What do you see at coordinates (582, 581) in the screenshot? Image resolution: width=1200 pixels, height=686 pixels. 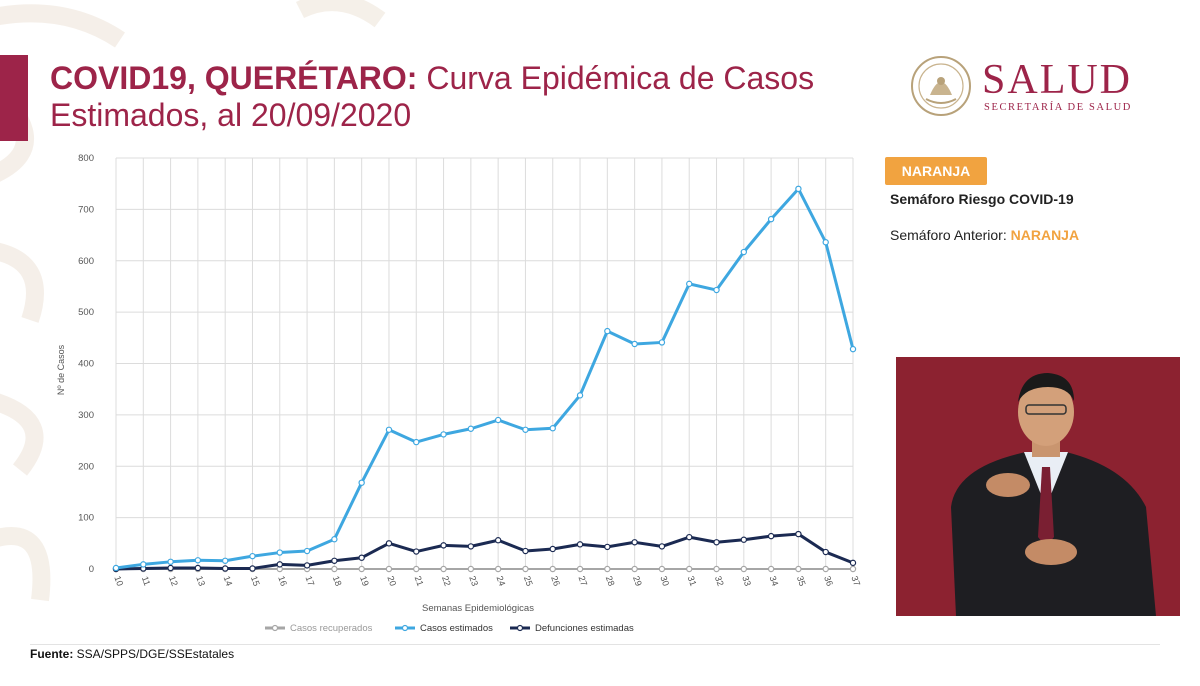 I see `x-tick-label: 27` at bounding box center [582, 581].